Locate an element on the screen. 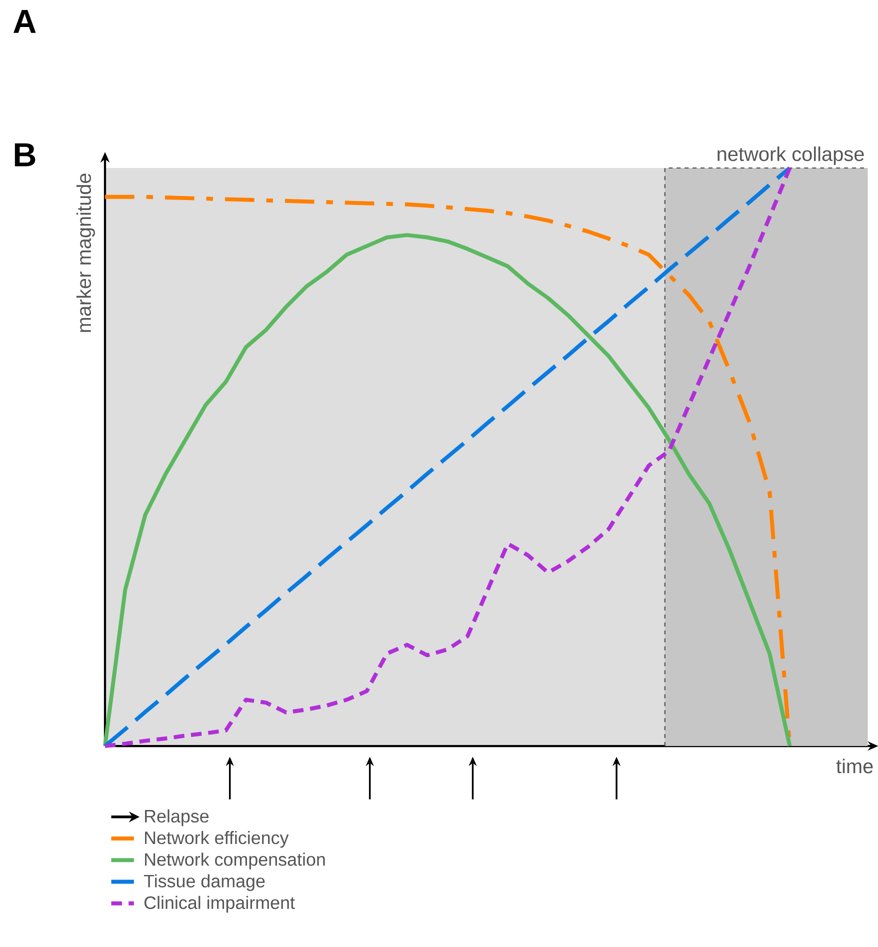 The width and height of the screenshot is (878, 947). legend-label: Tissue damage is located at coordinates (204, 883).